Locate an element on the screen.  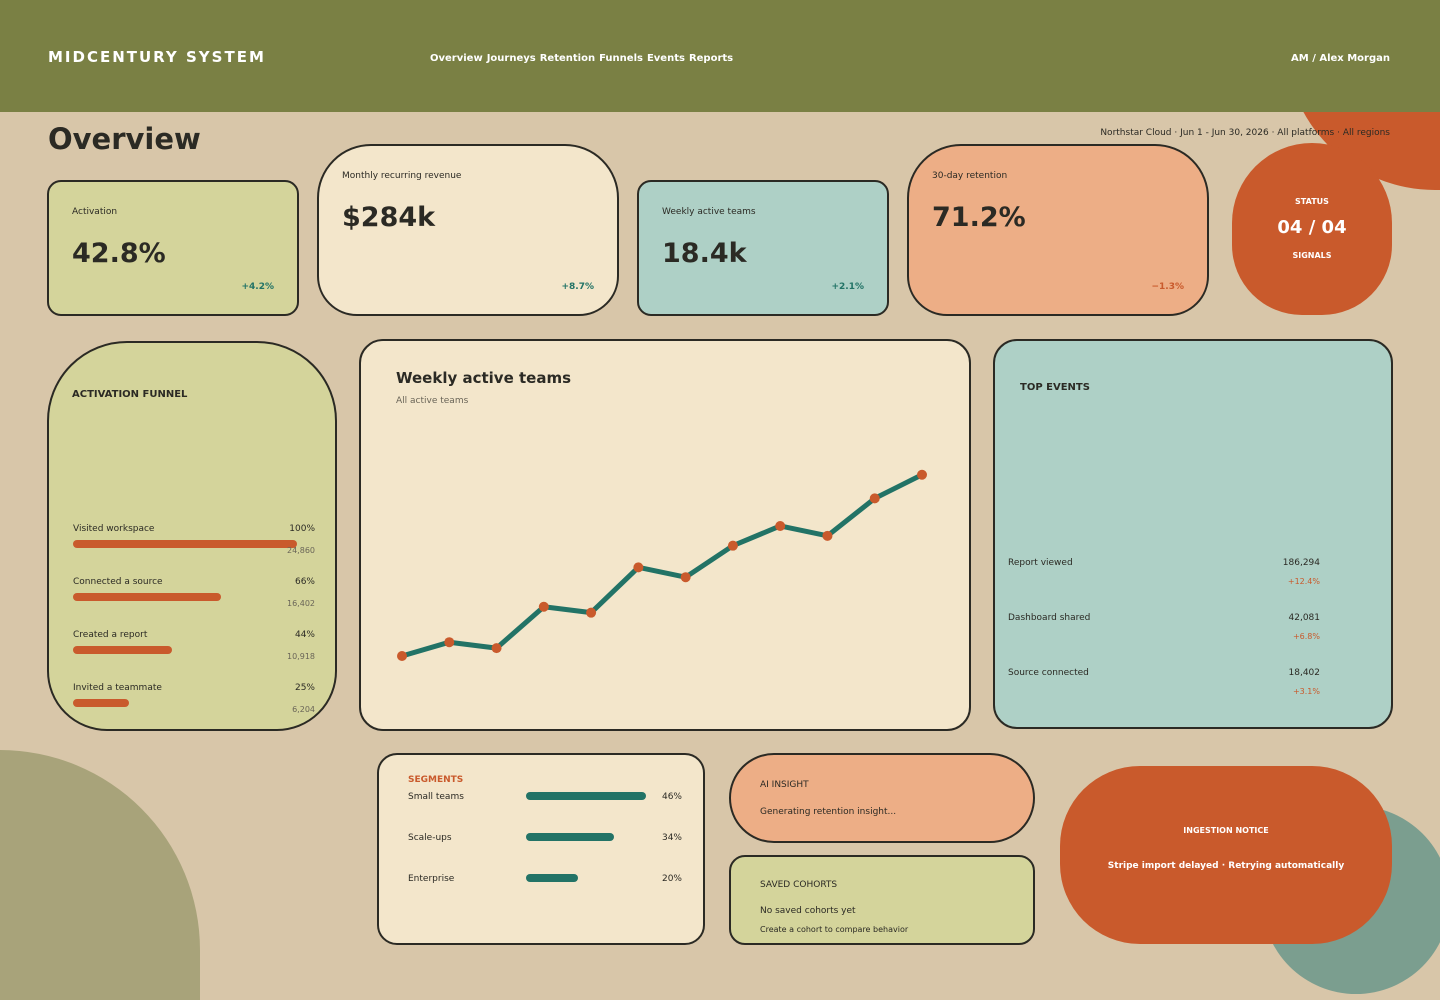
segment-row: Scale-ups 34% is located at coordinates (545, 840).